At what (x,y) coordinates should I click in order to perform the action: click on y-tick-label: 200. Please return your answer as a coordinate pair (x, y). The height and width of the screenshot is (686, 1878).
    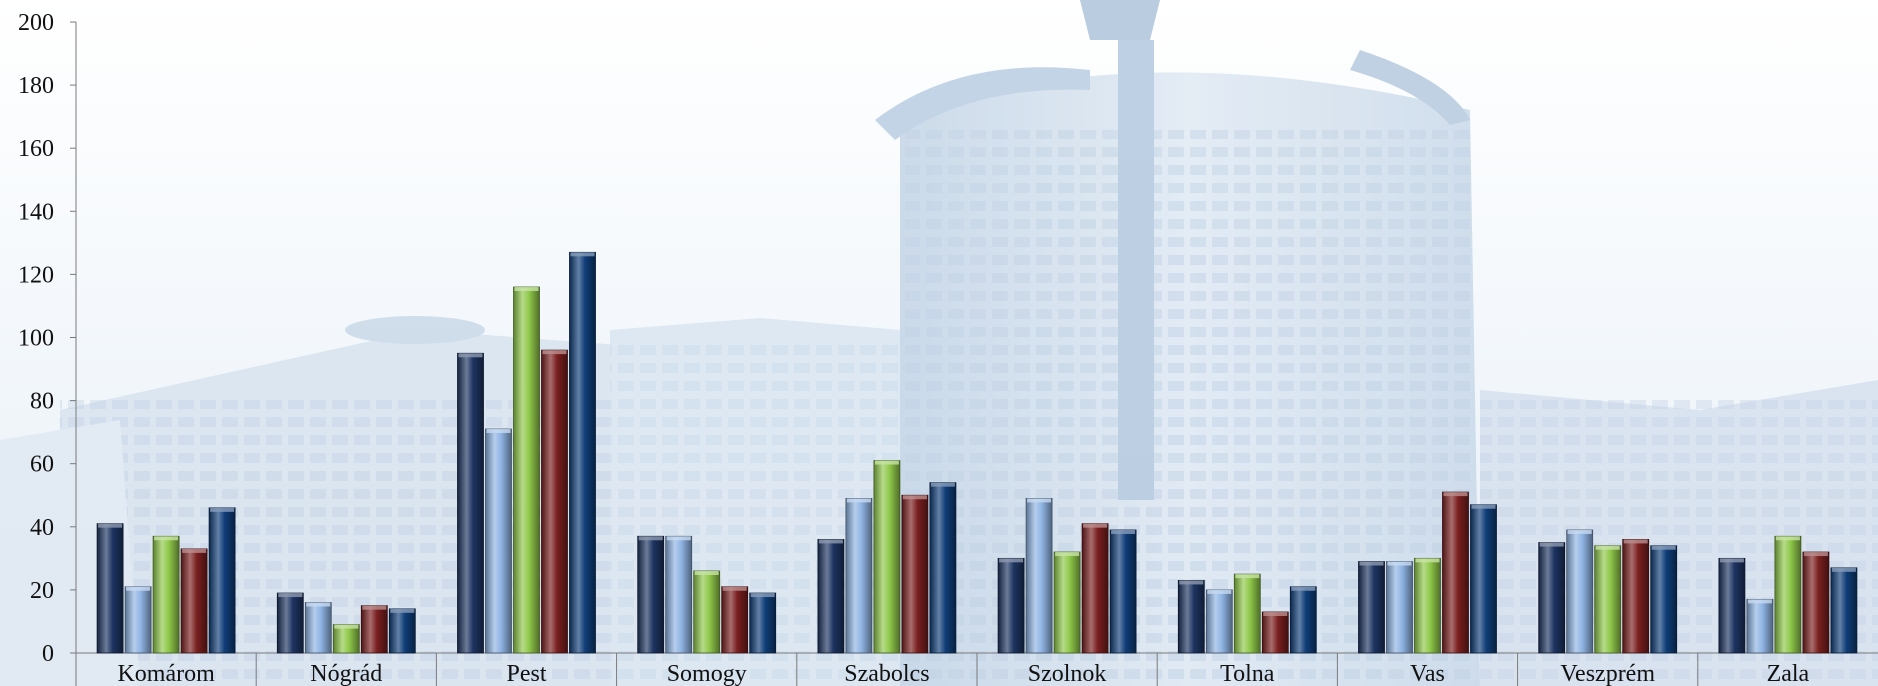
    Looking at the image, I should click on (36, 23).